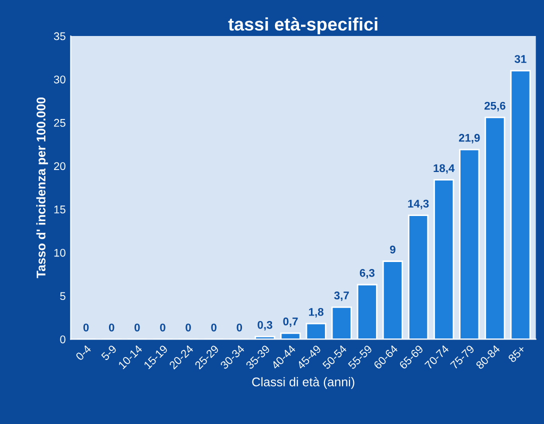  Describe the element at coordinates (42, 187) in the screenshot. I see `y-axis-title: Tasso d' incidenza per 100.000` at that location.